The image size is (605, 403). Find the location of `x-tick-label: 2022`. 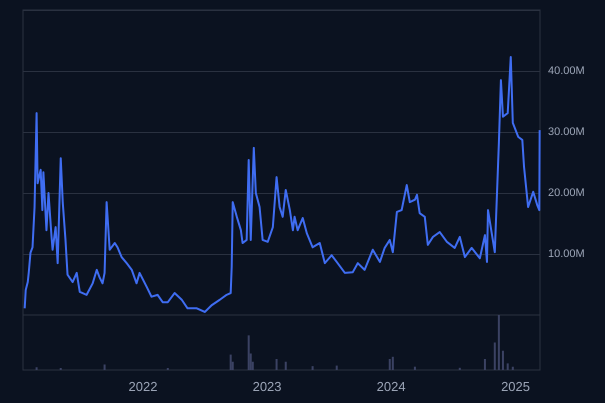

x-tick-label: 2022 is located at coordinates (143, 386).